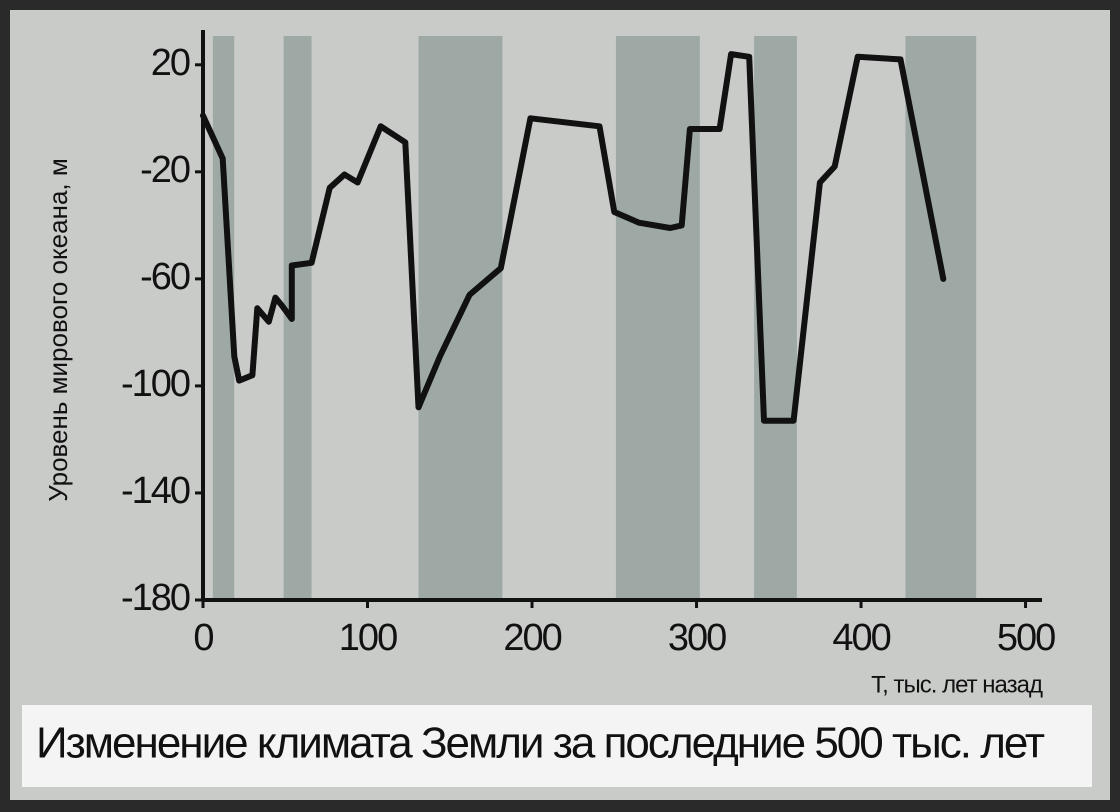  What do you see at coordinates (368, 638) in the screenshot?
I see `x-tick-label: 100` at bounding box center [368, 638].